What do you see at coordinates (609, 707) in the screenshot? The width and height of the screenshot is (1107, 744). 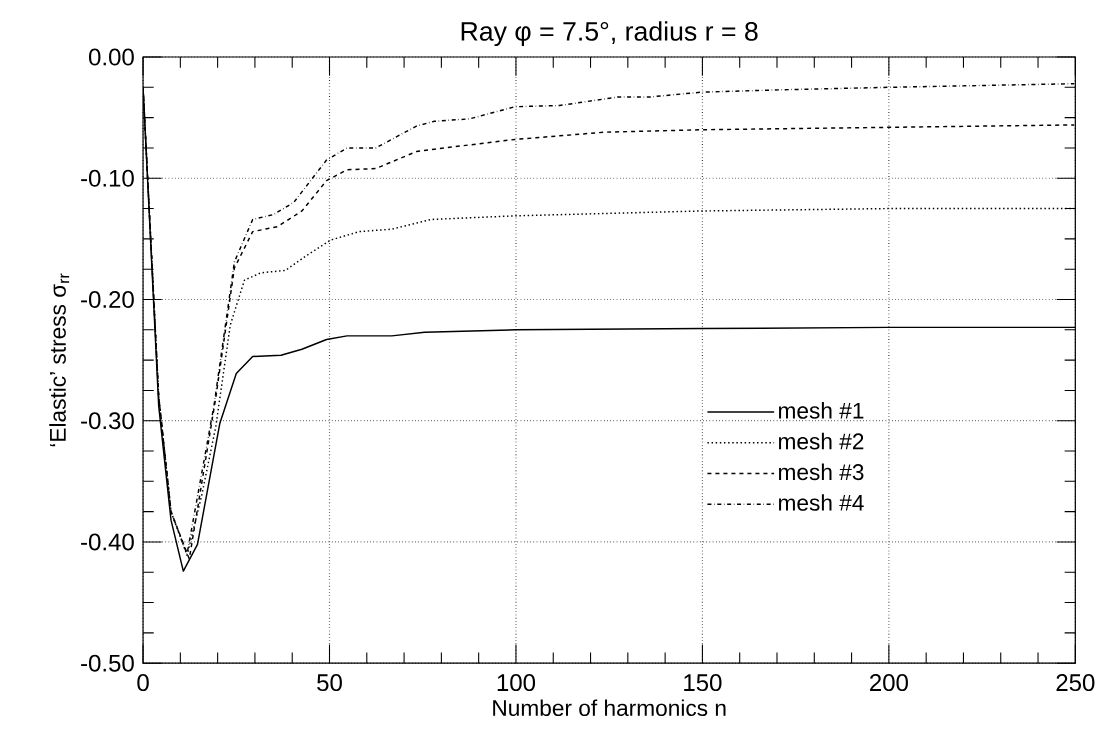 I see `x-axis-title: Number of harmonics n` at bounding box center [609, 707].